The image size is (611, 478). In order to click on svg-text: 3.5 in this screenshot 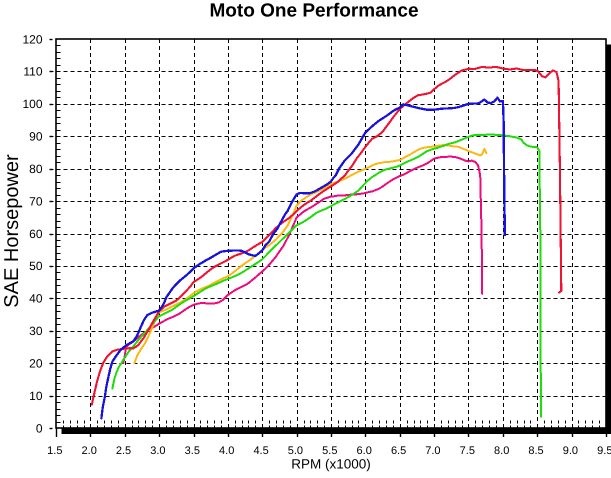, I will do `click(192, 451)`.